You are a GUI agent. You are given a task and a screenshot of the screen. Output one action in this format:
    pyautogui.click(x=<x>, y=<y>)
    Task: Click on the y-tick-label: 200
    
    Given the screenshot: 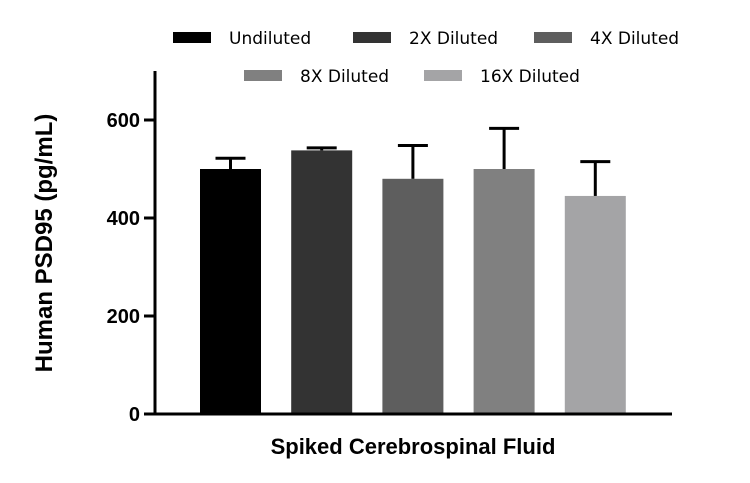 What is the action you would take?
    pyautogui.click(x=123, y=317)
    